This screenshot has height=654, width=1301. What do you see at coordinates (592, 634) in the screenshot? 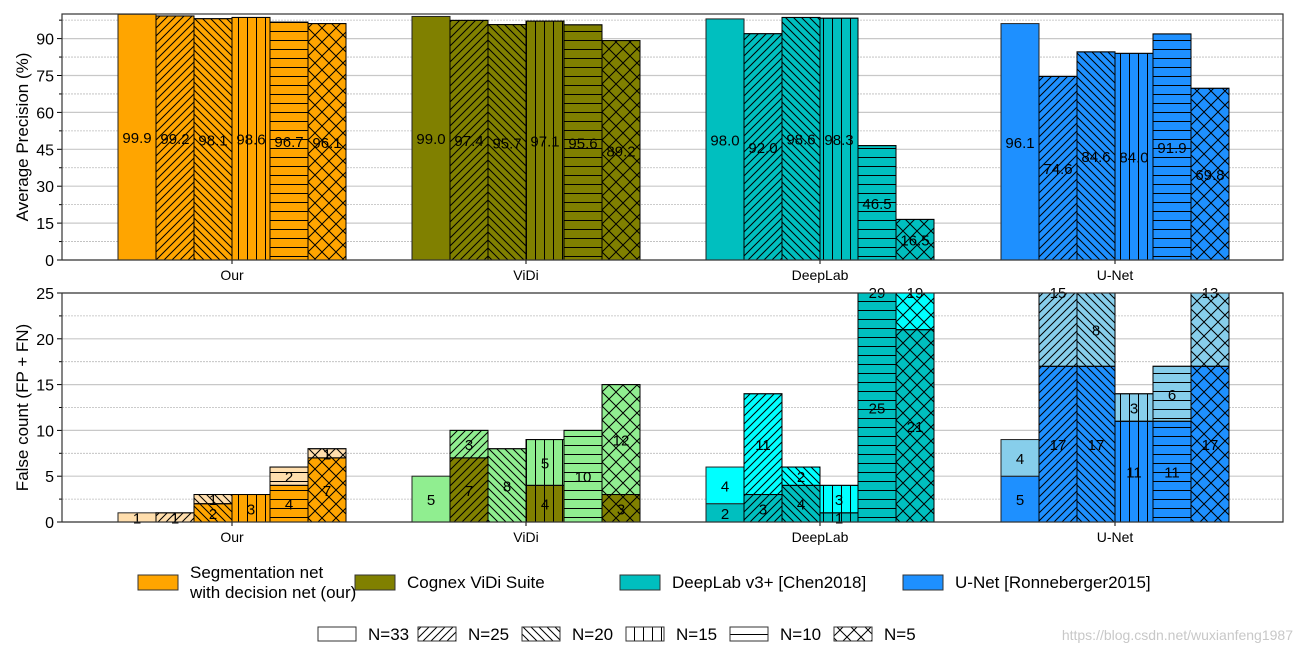
I see `legend-label: N=20` at bounding box center [592, 634].